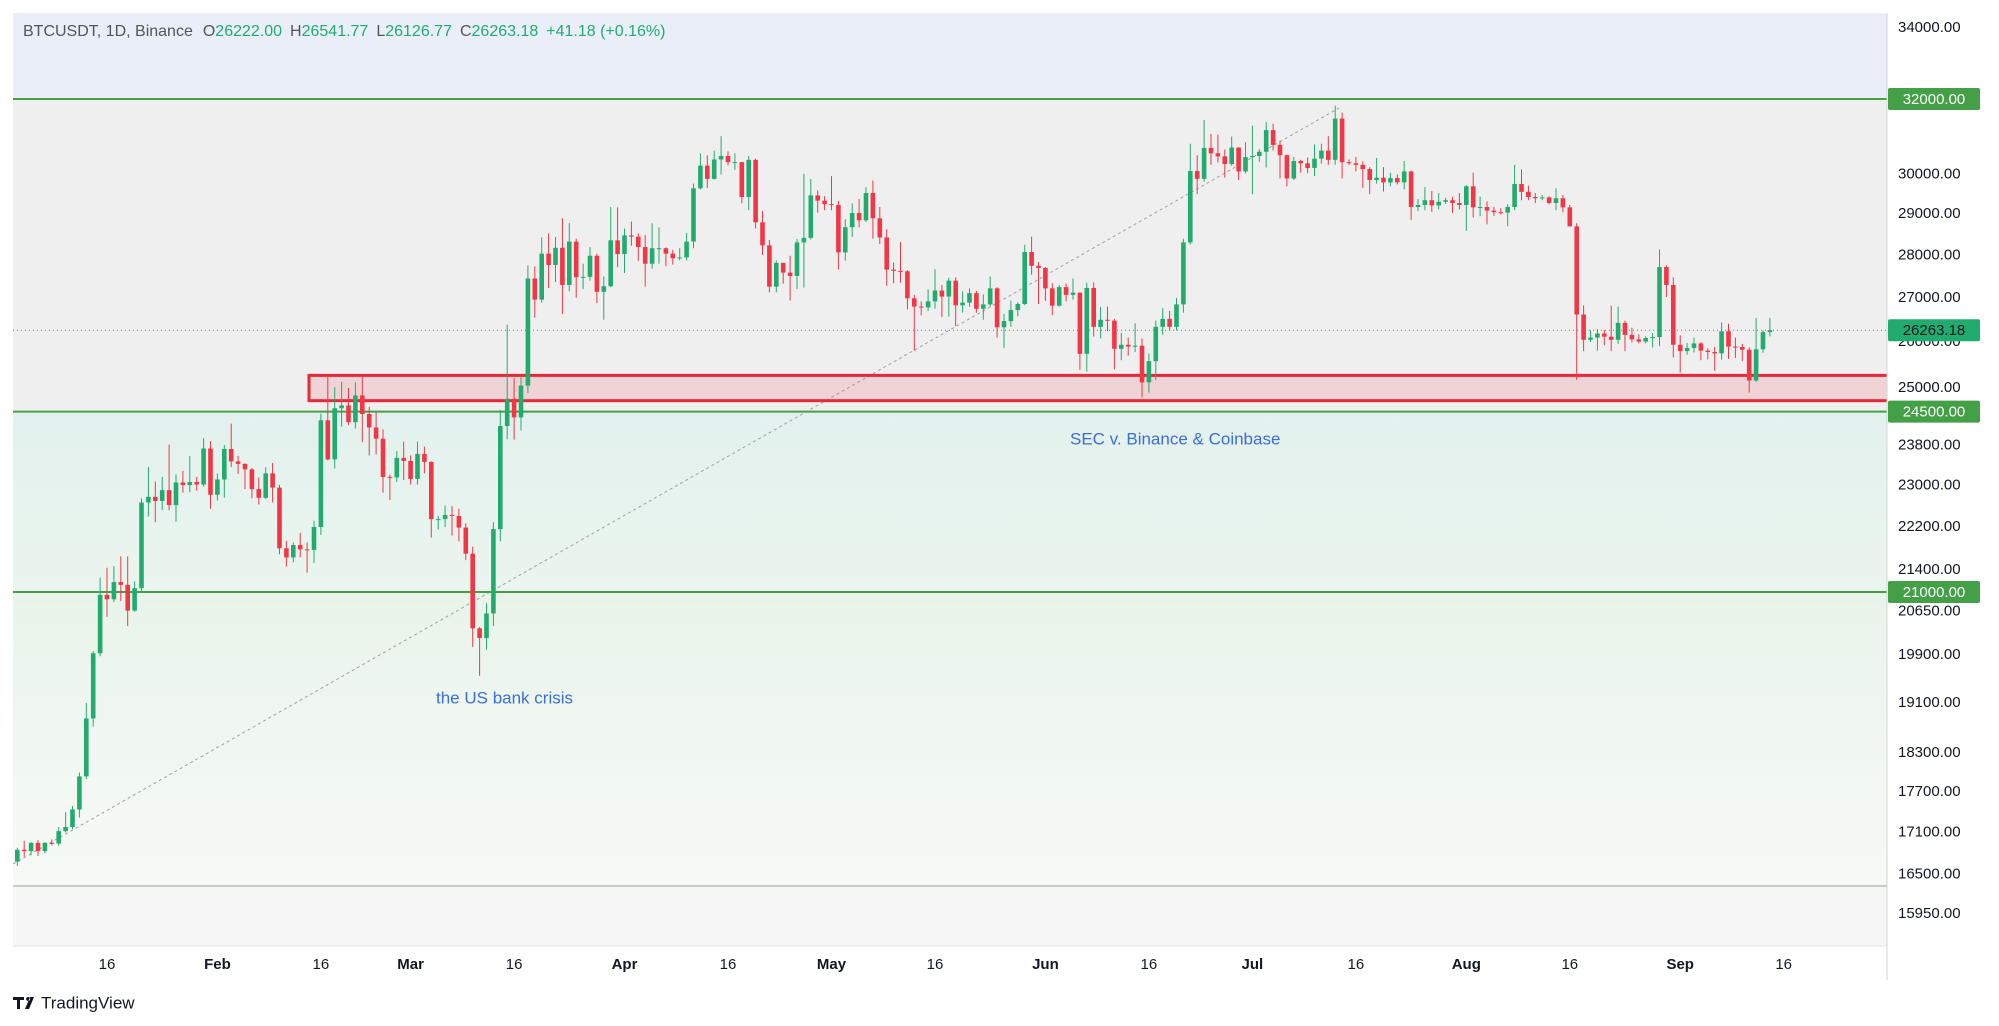 Image resolution: width=1999 pixels, height=1026 pixels. Describe the element at coordinates (418, 31) in the screenshot. I see `ohlc-value: 26126.77` at that location.